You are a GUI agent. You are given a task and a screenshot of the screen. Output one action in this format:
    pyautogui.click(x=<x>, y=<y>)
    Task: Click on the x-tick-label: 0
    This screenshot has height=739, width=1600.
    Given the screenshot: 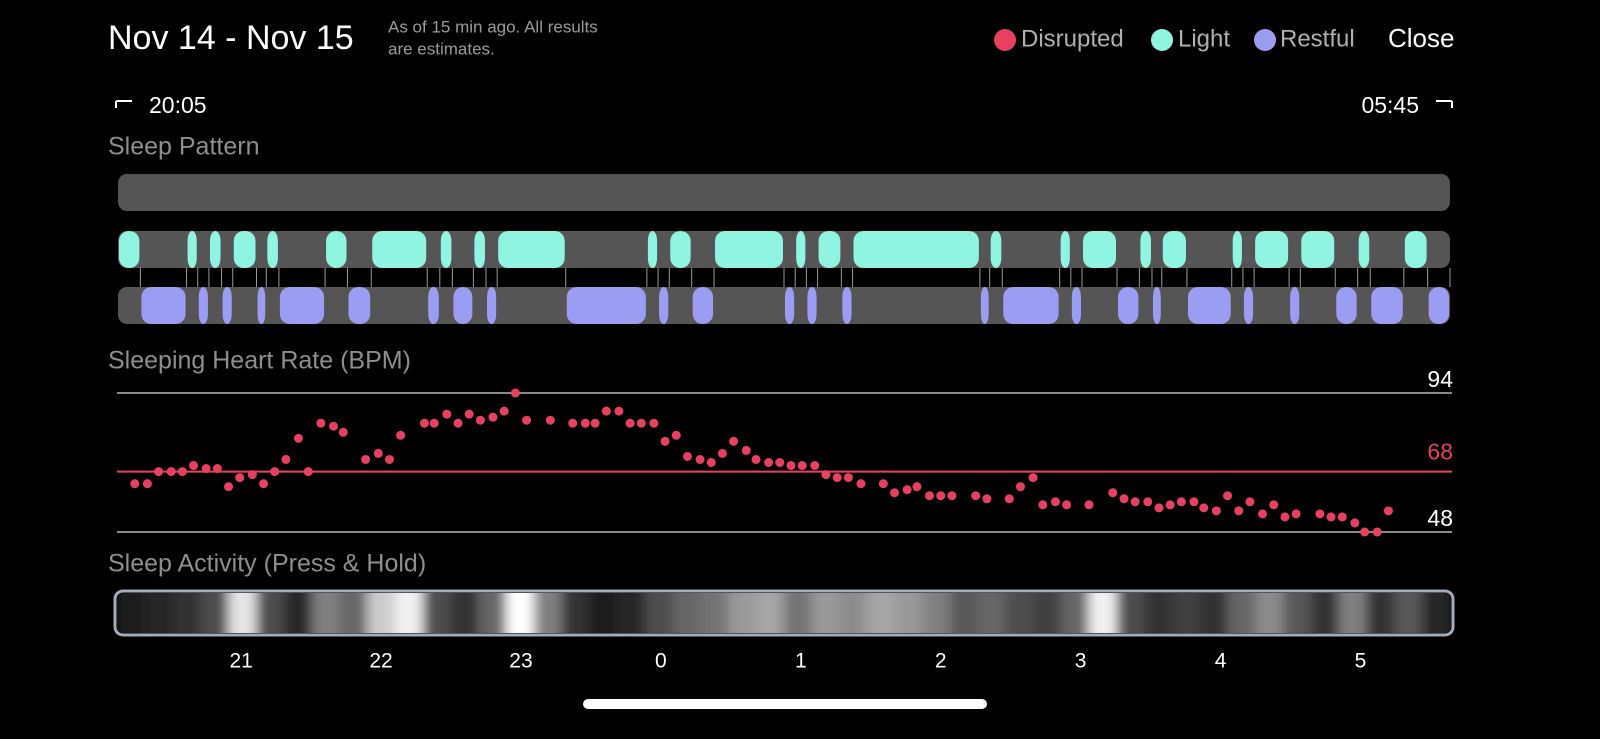 What is the action you would take?
    pyautogui.click(x=661, y=661)
    